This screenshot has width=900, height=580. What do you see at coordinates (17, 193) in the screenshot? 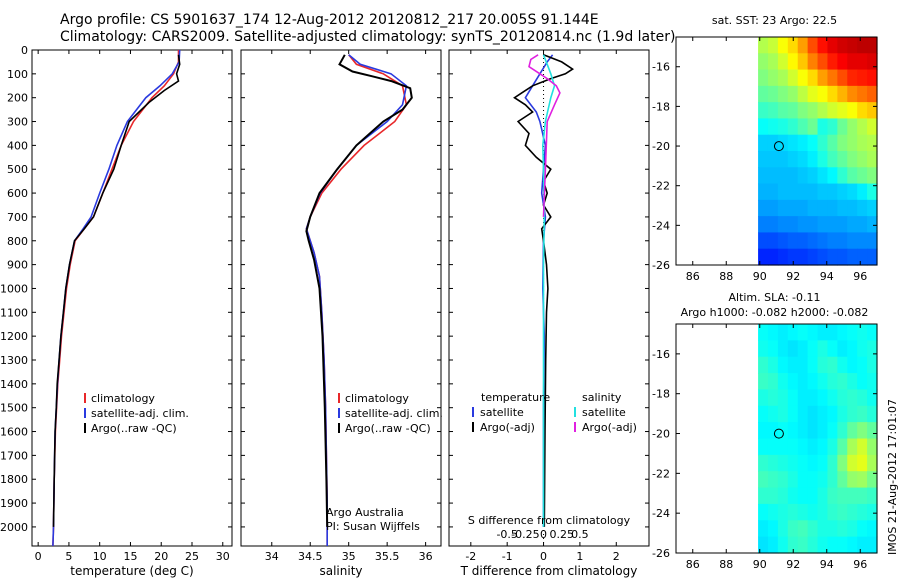
I see `depth-tick-label: 600` at bounding box center [17, 193].